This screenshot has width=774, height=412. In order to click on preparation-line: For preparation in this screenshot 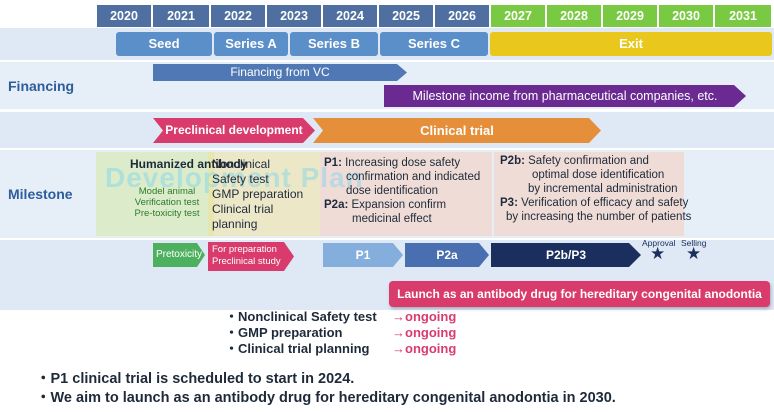, I will do `click(244, 249)`.